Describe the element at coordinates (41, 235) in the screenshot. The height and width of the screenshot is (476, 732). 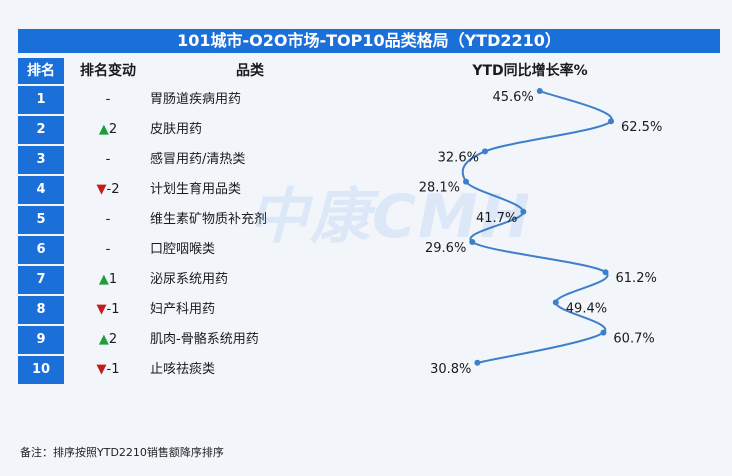
I see `rank-column: 1 2 3 4 5 6 7 8 9 10` at that location.